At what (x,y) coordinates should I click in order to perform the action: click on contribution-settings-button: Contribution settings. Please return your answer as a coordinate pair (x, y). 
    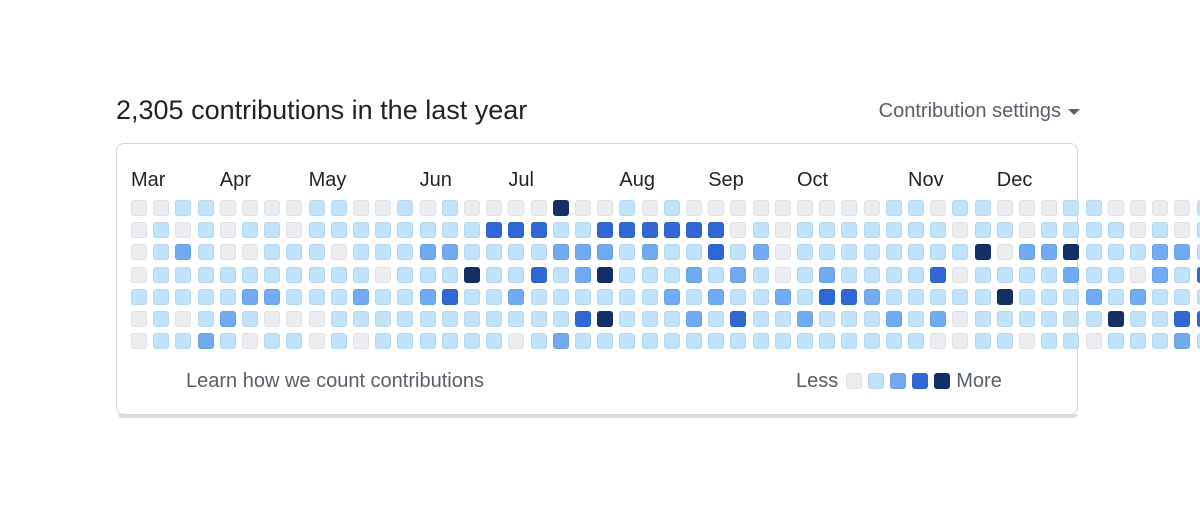
    Looking at the image, I should click on (979, 111).